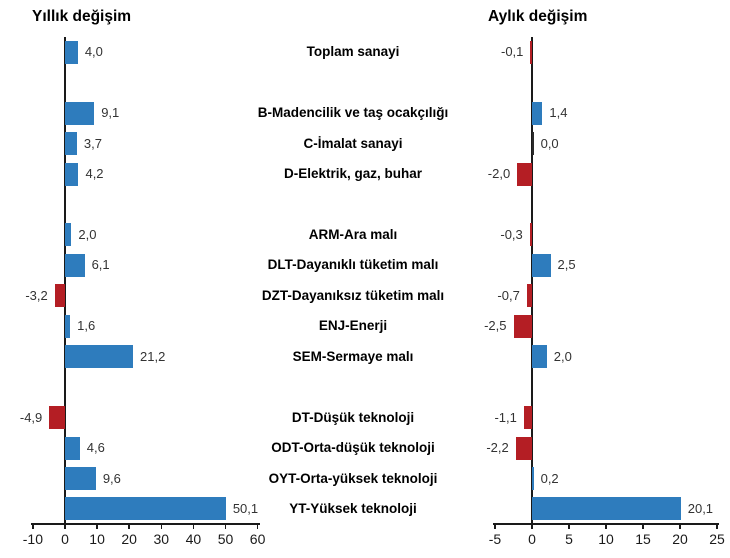  Describe the element at coordinates (353, 265) in the screenshot. I see `category-label: DLT-Dayanıklı tüketim malı` at that location.